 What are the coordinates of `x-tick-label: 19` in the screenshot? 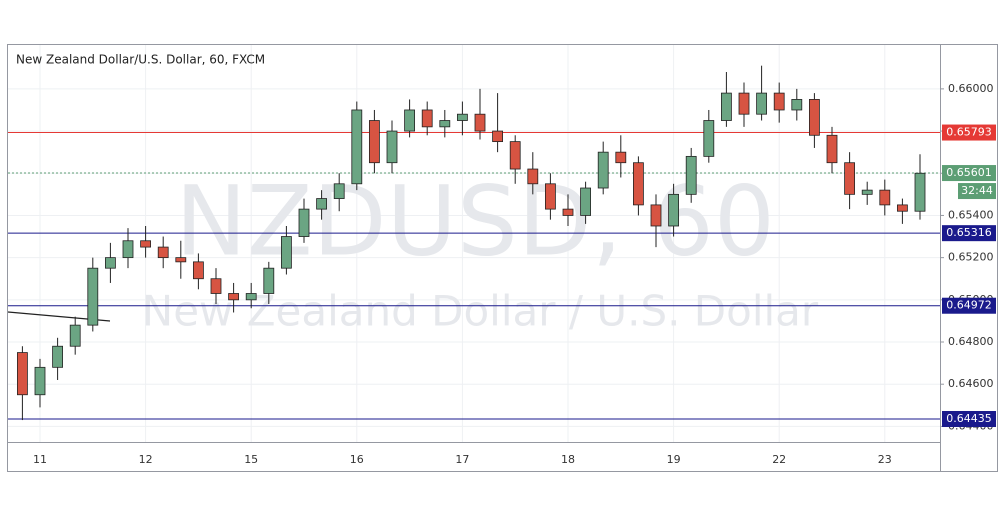 It's located at (674, 459).